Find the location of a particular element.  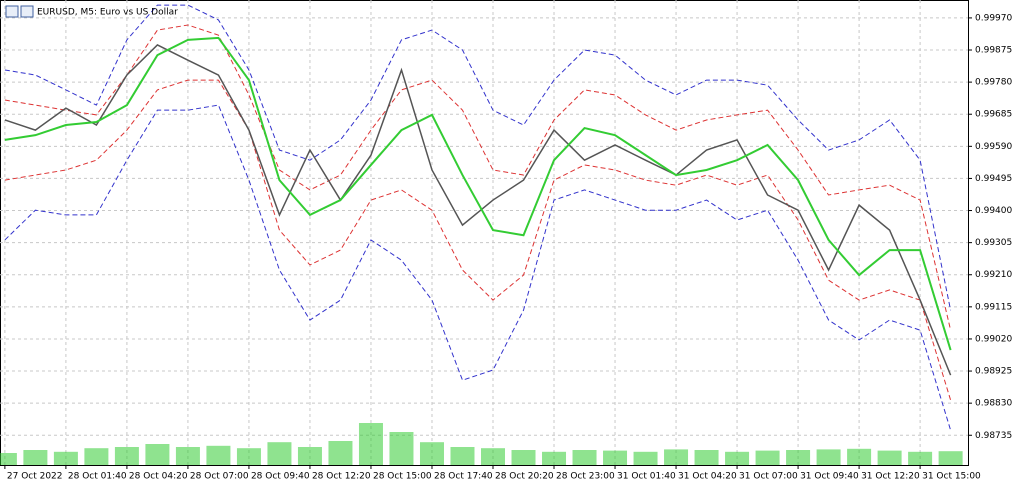

y-tick-label: 0.98735 is located at coordinates (993, 436).